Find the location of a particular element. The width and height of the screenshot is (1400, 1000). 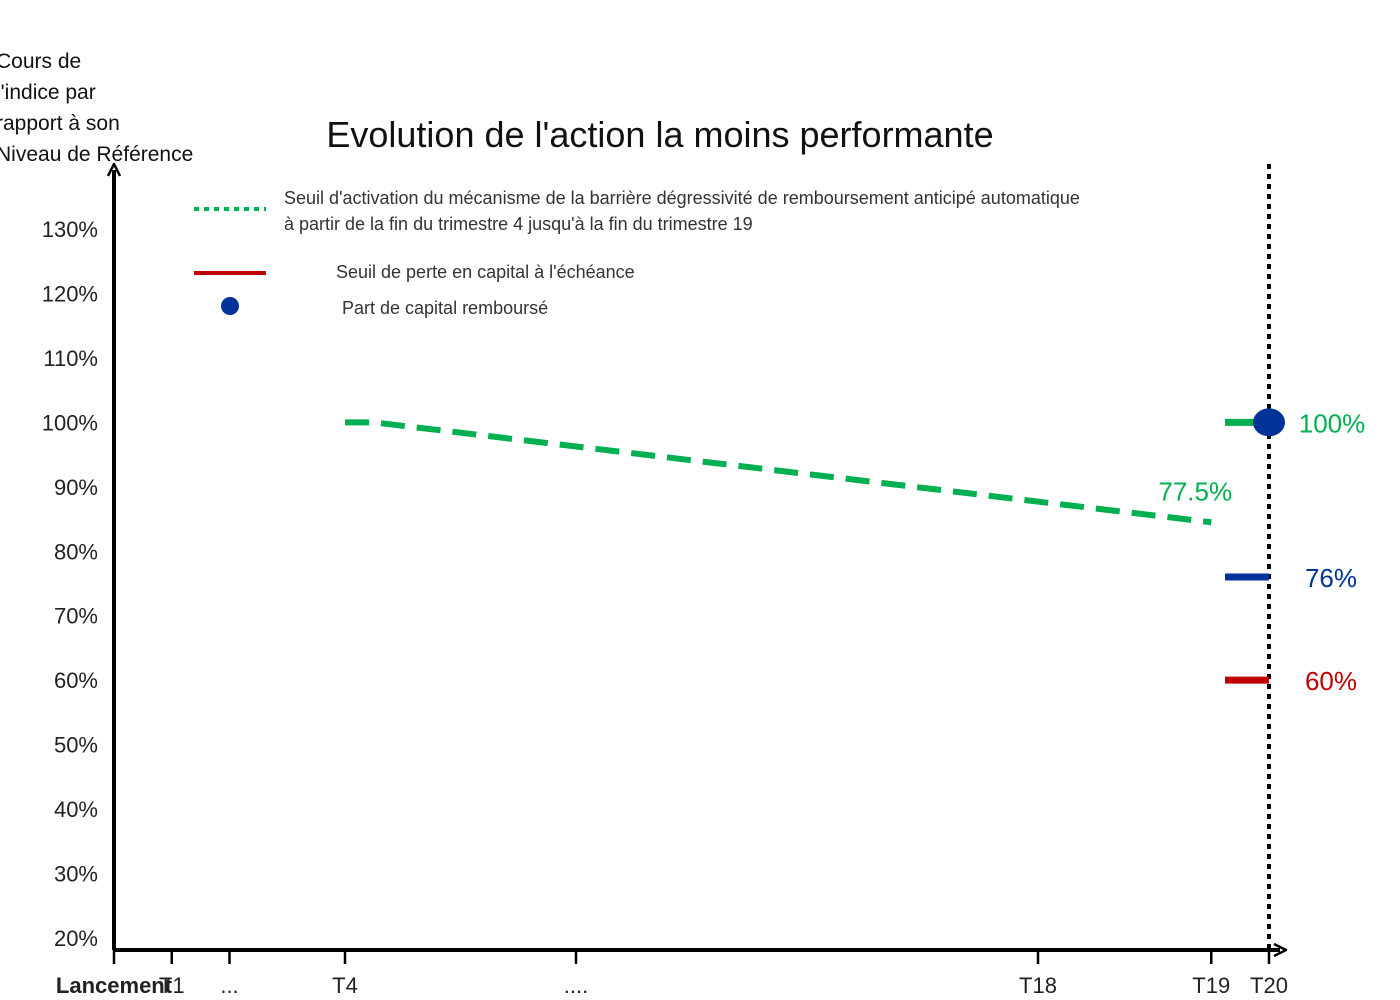

maturity-marker-label: 60% is located at coordinates (1331, 681).